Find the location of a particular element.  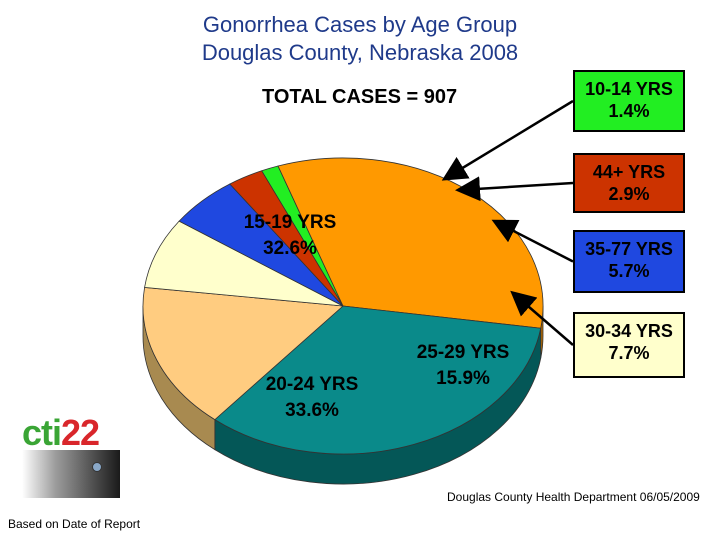

logo-dot-icon is located at coordinates (97, 467).